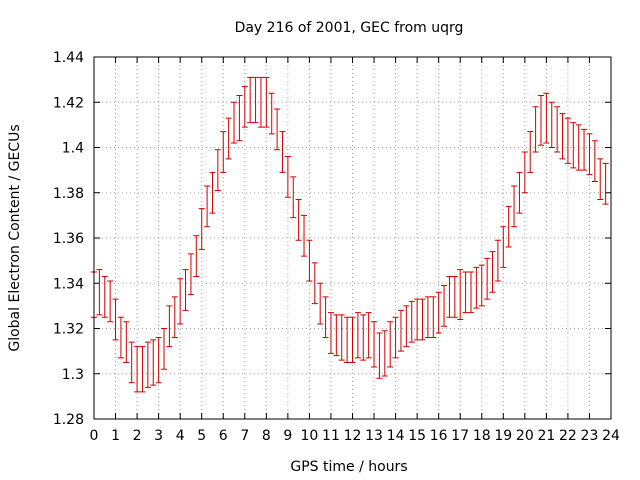 This screenshot has width=640, height=480. What do you see at coordinates (287, 436) in the screenshot?
I see `x-tick-label: 9` at bounding box center [287, 436].